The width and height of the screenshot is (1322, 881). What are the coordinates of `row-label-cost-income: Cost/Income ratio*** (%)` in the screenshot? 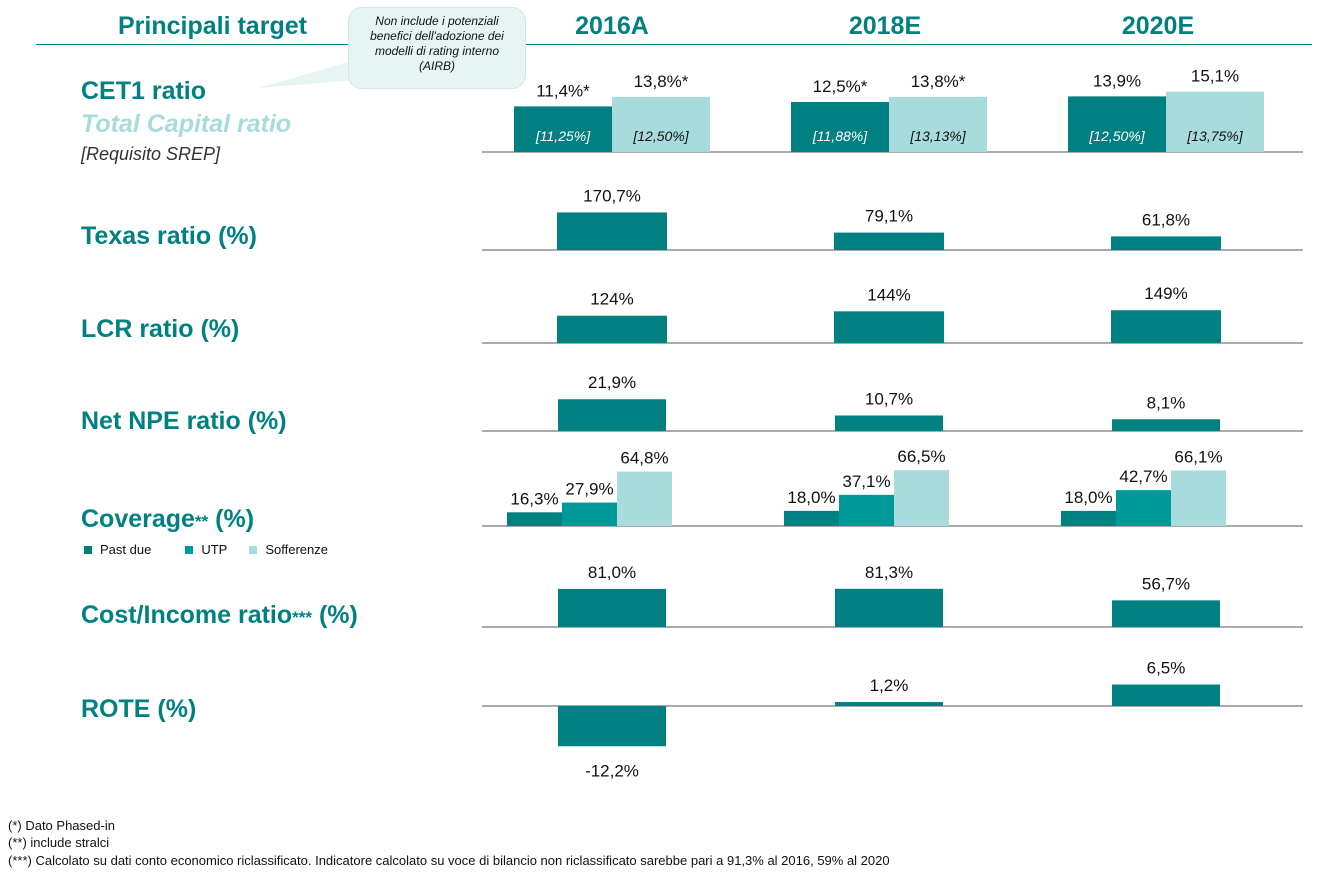 It's located at (219, 615).